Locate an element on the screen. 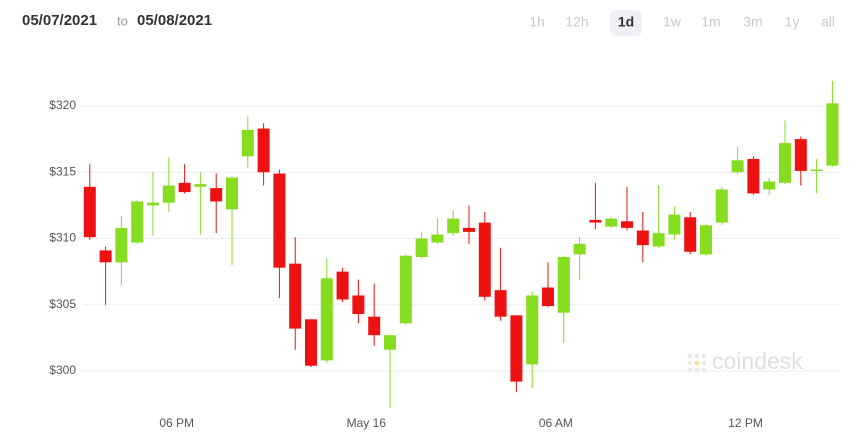 The height and width of the screenshot is (437, 864). y-tick-label: $320 is located at coordinates (62, 105).